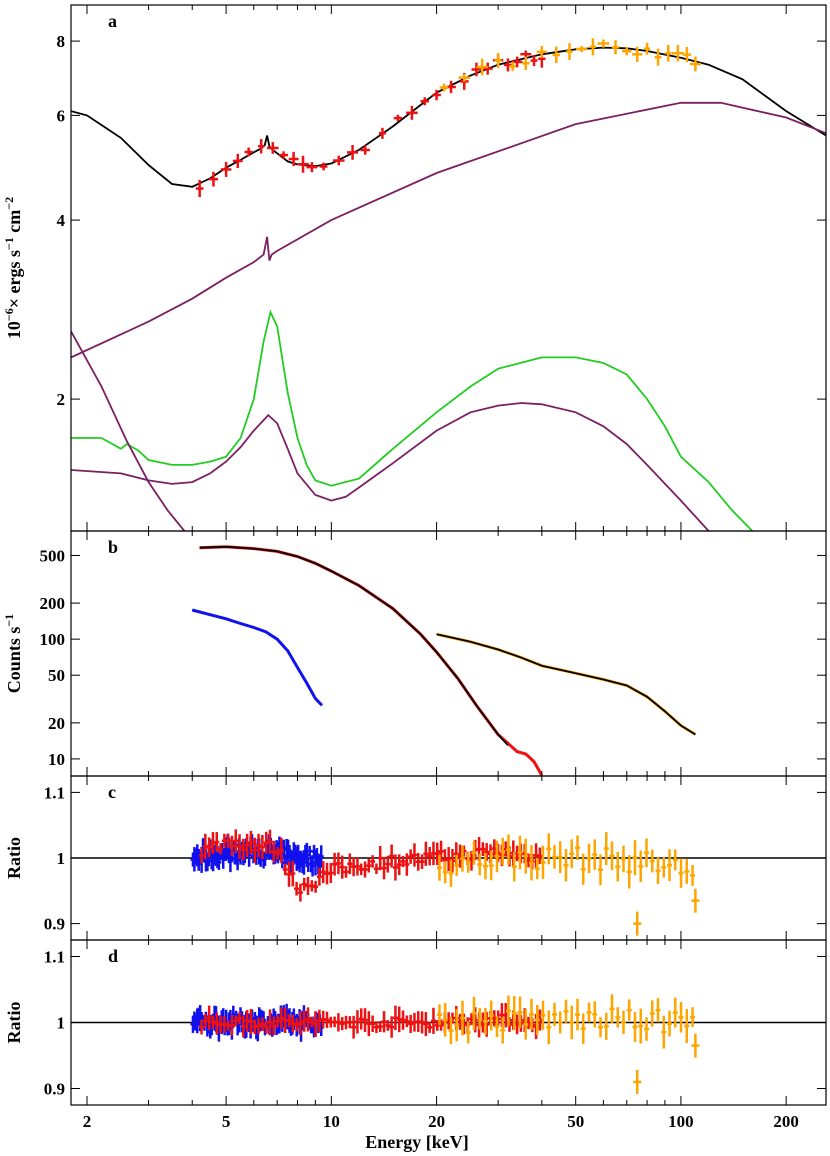  I want to click on panel-d: 0.9 1 1.1 d Ratio, so click(415, 1022).